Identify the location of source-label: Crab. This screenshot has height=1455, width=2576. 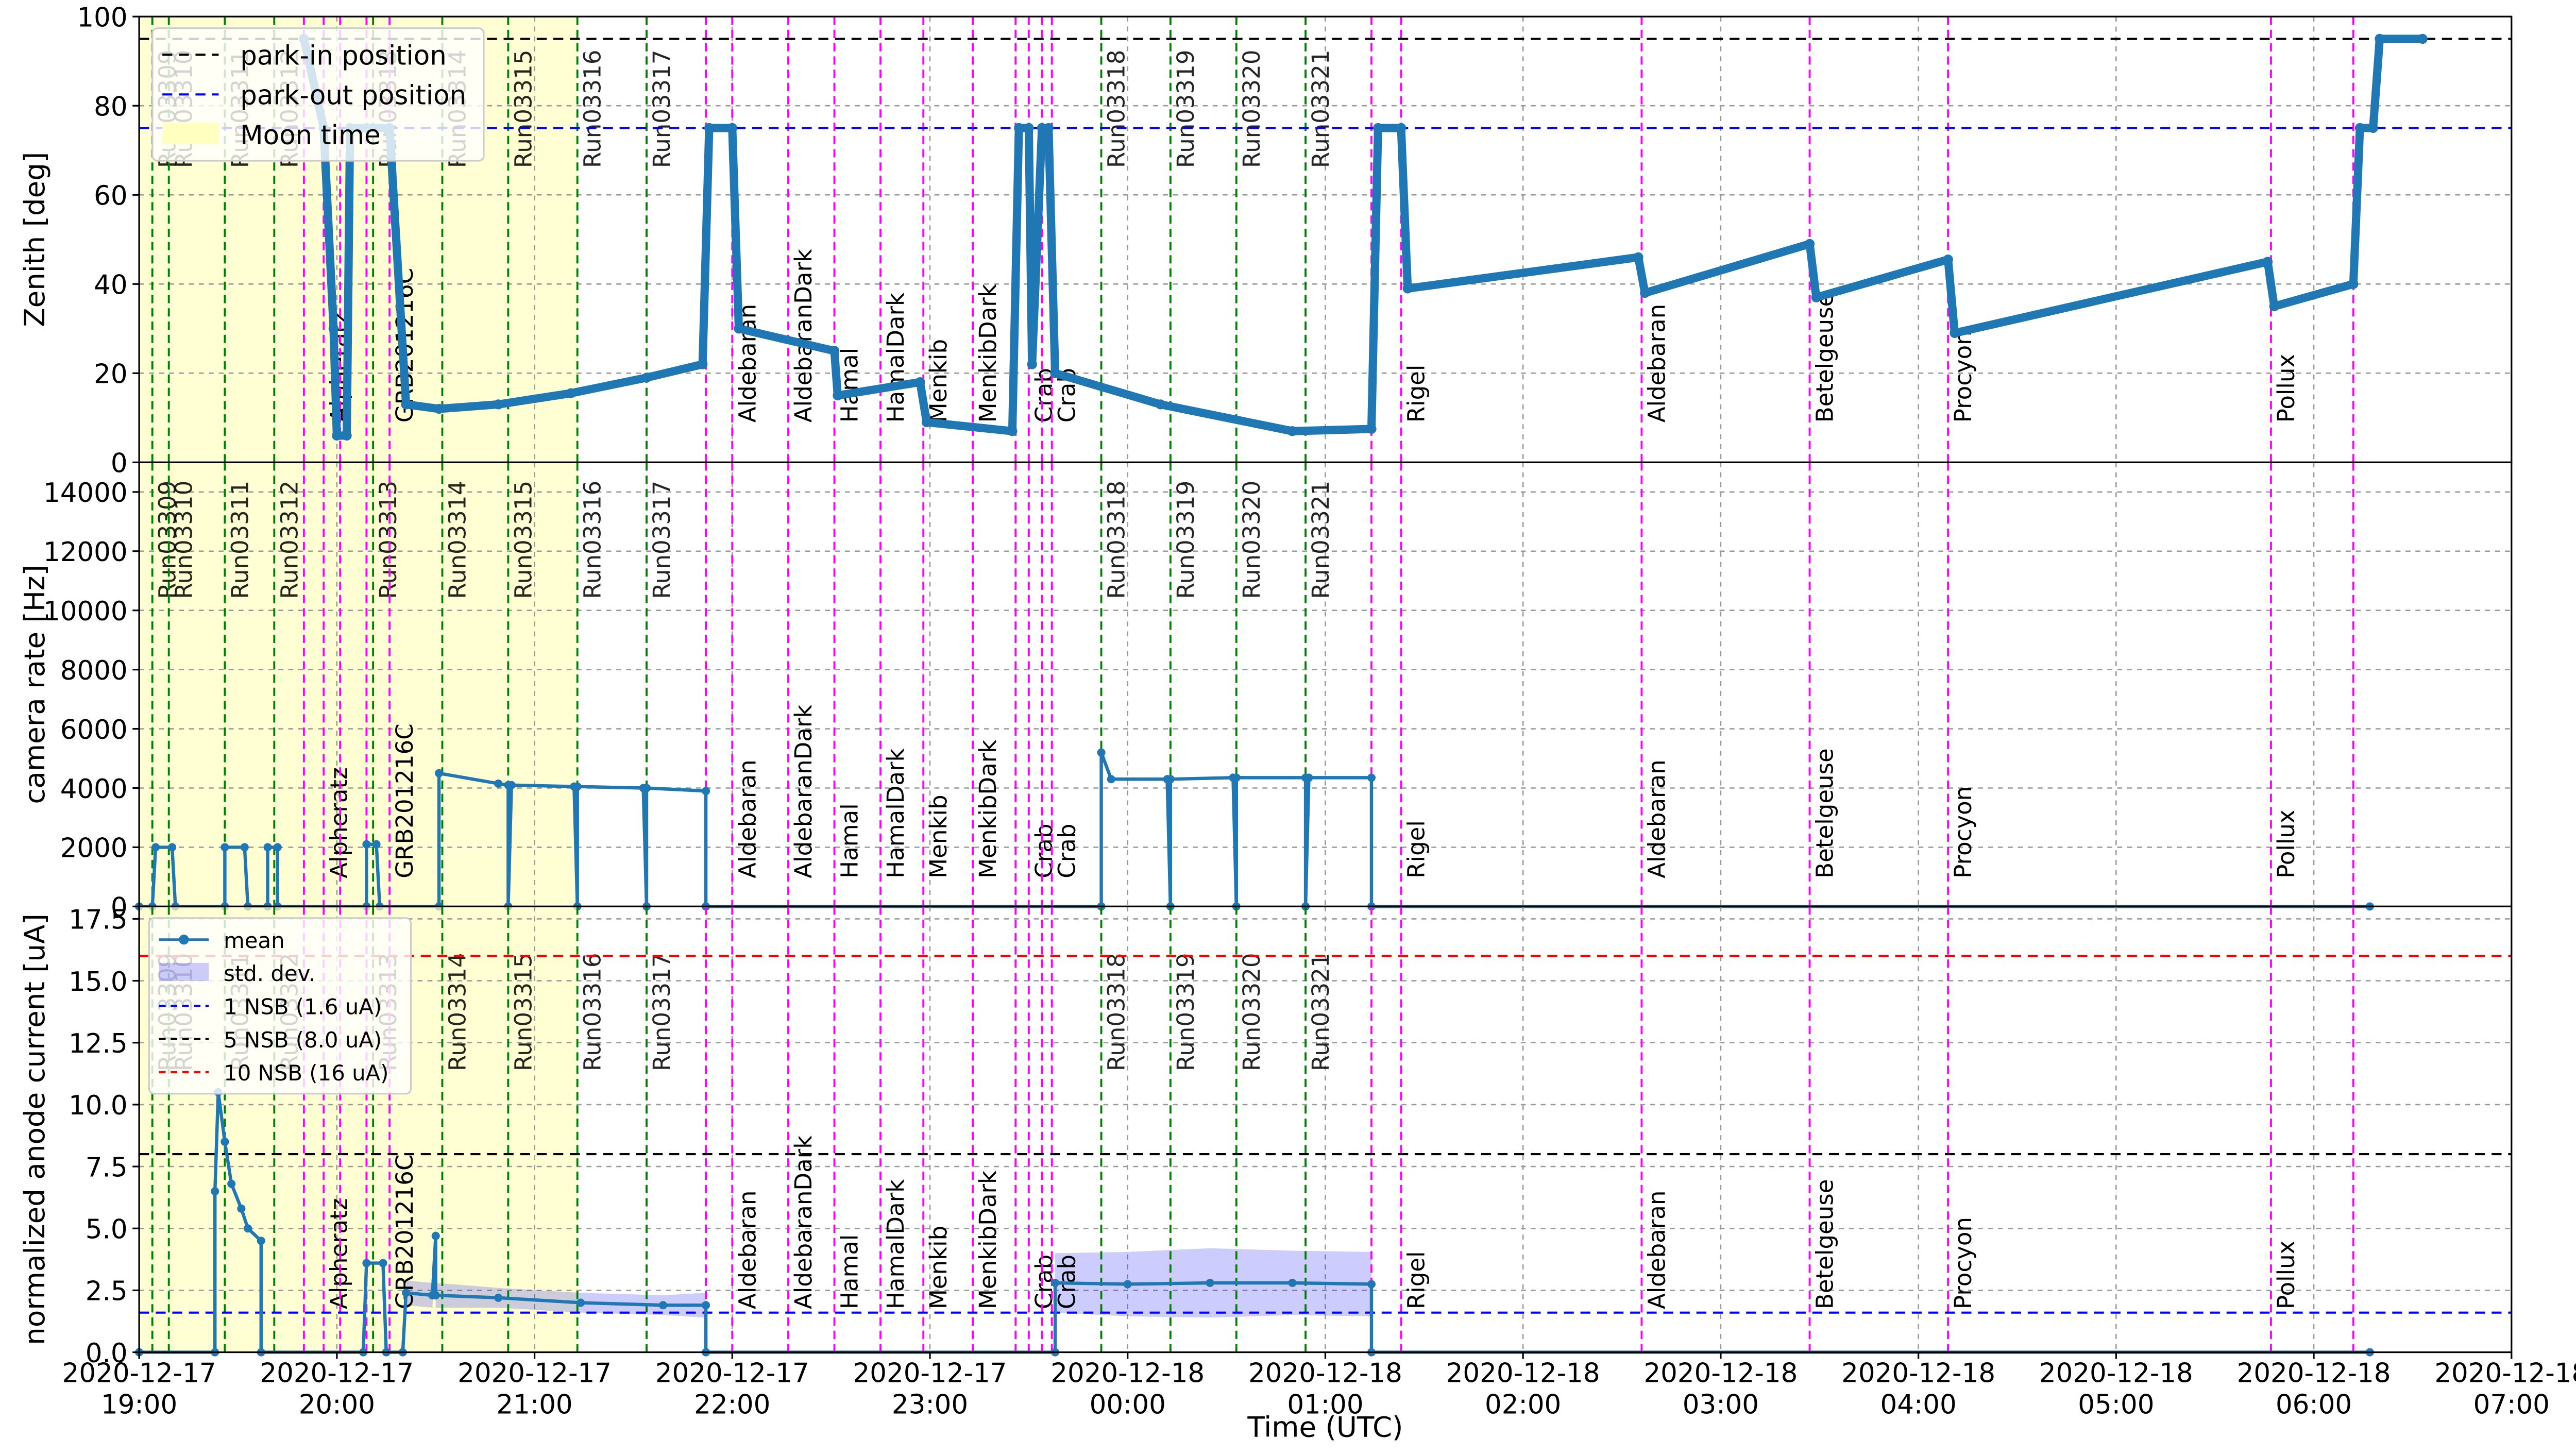
(1044, 851).